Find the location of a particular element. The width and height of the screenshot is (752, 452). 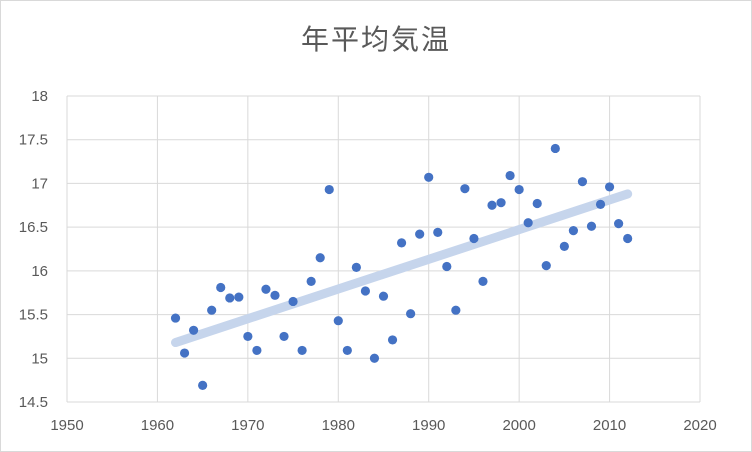

x-tick-label: 1970 is located at coordinates (247, 425).